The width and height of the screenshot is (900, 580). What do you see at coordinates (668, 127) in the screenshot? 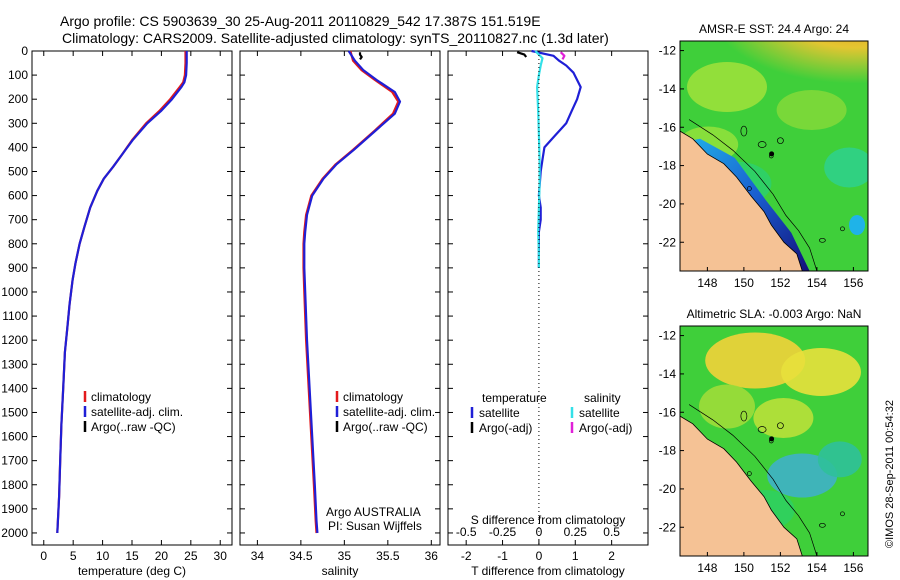
I see `sst-map-y-tick-label: -16` at bounding box center [668, 127].